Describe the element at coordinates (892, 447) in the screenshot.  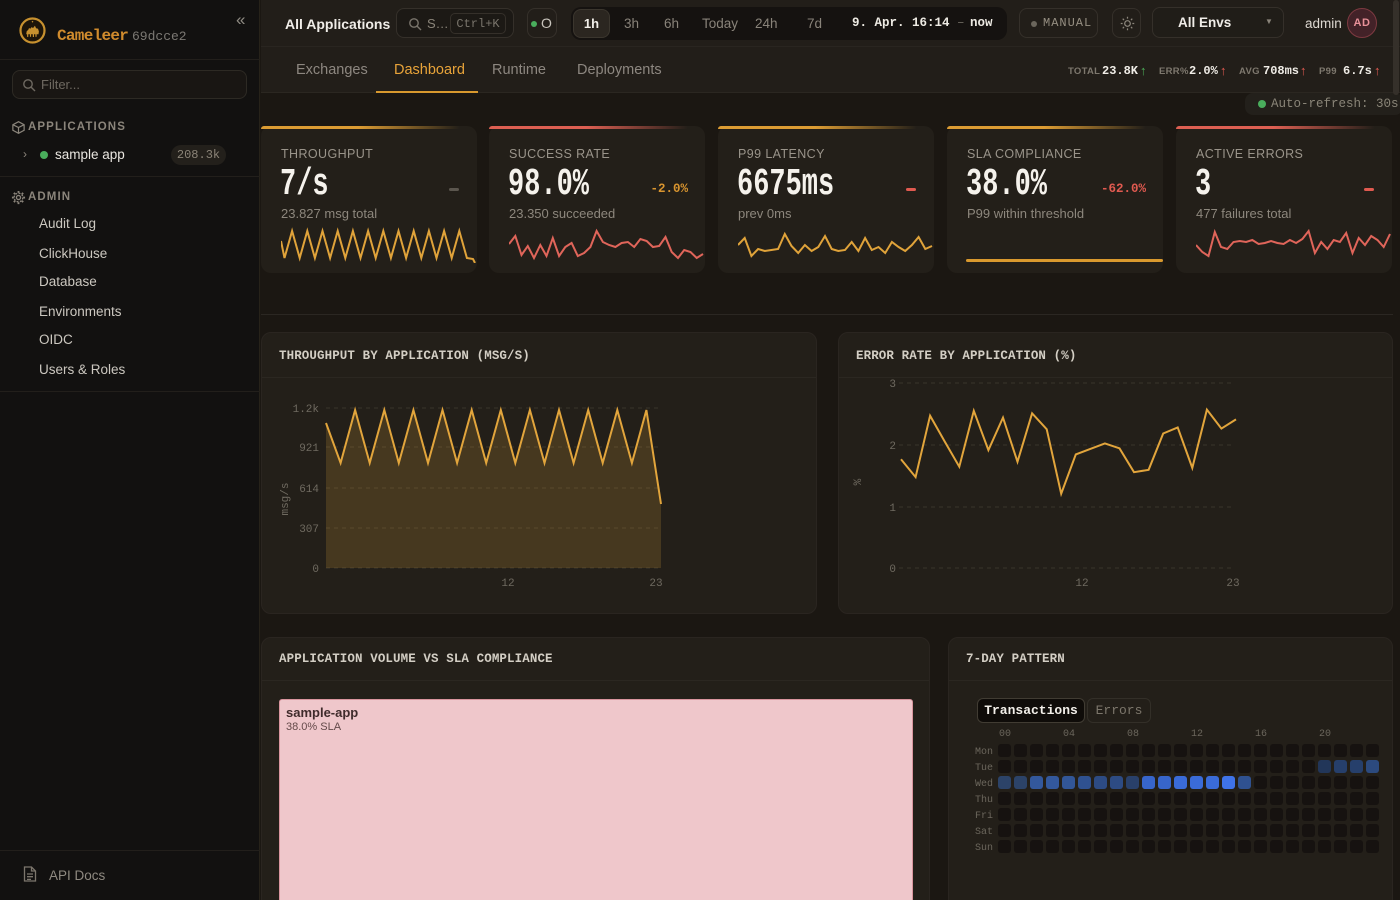
I see `svg-text: 2` at that location.